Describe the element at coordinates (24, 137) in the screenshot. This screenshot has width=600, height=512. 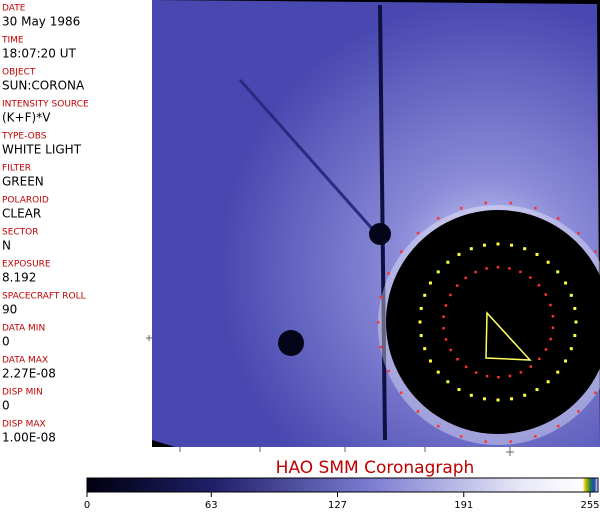
I see `field-label: TYPE-OBS` at that location.